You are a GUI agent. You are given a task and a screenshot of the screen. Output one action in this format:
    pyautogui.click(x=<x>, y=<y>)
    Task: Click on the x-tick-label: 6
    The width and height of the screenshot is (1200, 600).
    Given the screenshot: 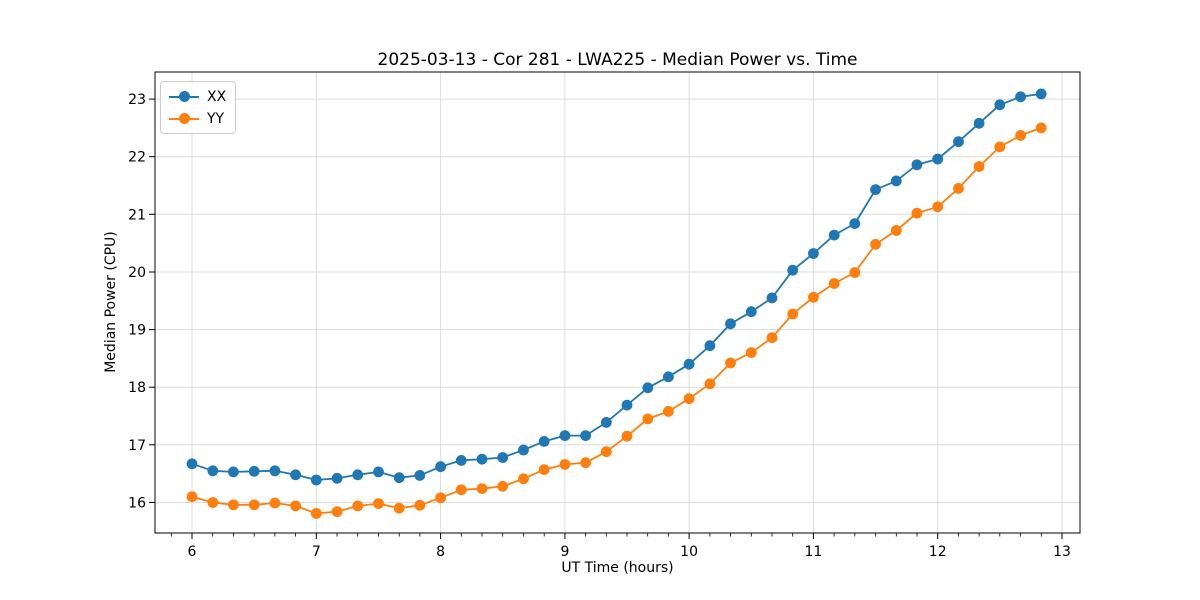 What is the action you would take?
    pyautogui.click(x=192, y=552)
    